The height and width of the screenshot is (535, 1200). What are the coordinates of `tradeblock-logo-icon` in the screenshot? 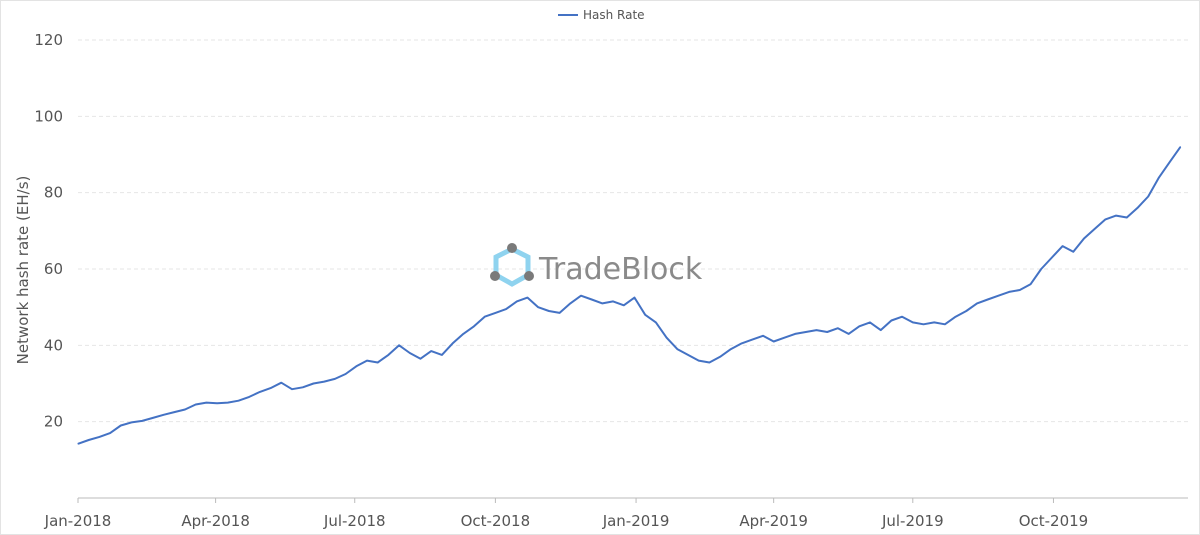 It's located at (512, 265).